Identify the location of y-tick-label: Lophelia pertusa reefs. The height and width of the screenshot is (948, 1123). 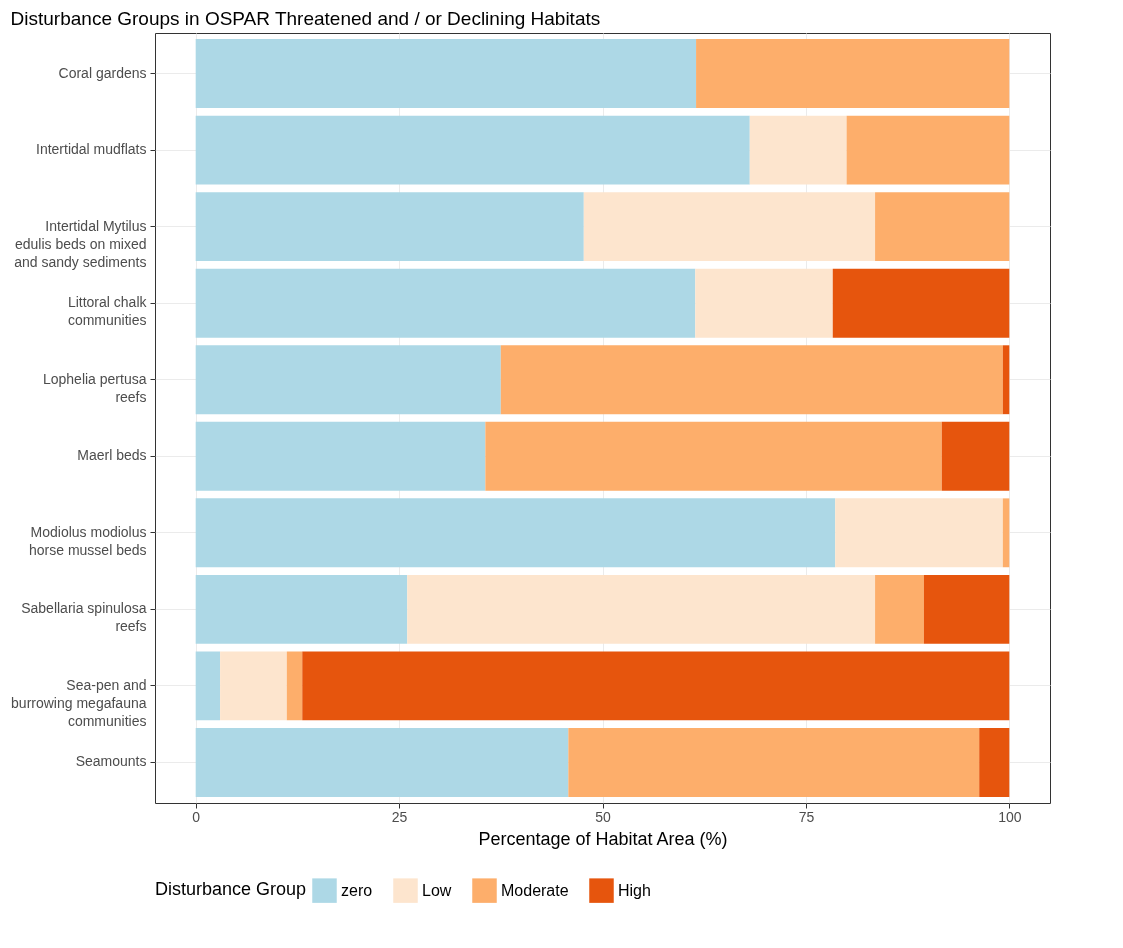
(94, 387).